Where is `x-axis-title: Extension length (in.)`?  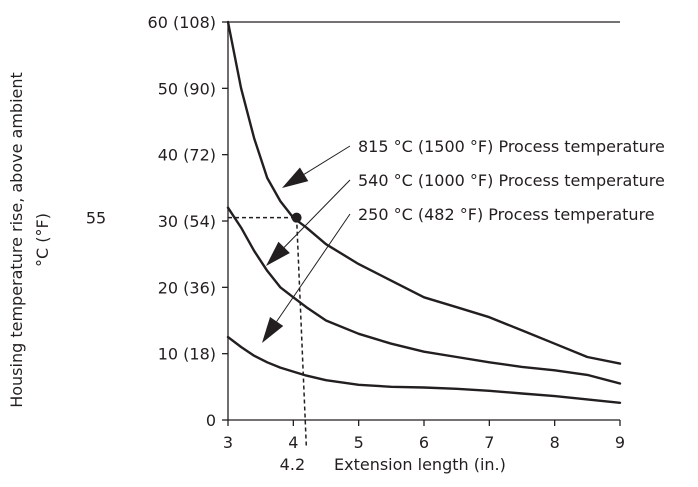 x-axis-title: Extension length (in.) is located at coordinates (420, 464).